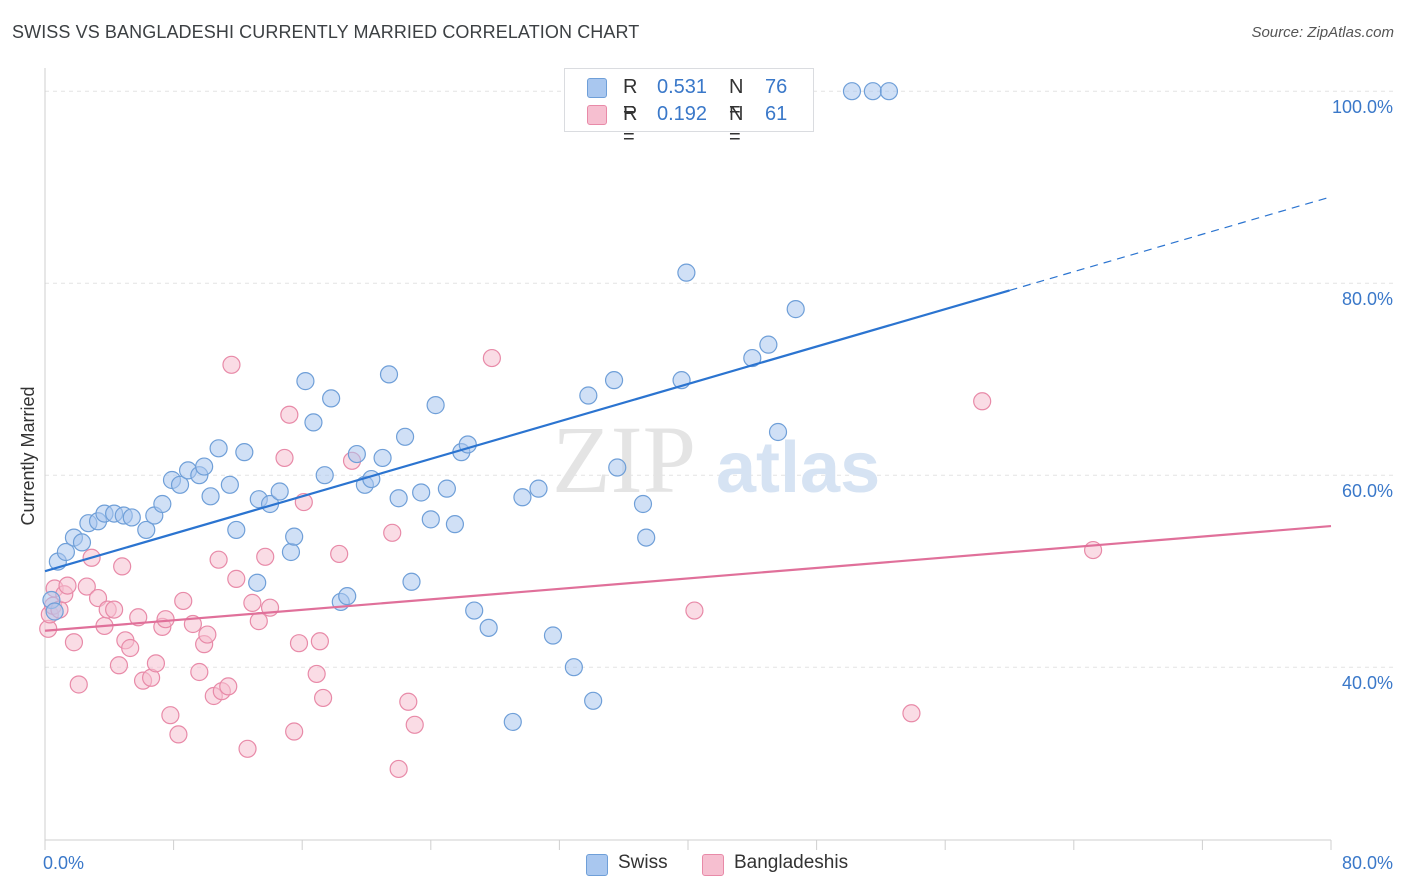 The width and height of the screenshot is (1406, 892). What do you see at coordinates (791, 862) in the screenshot?
I see `bangladeshis-legend-label: Bangladeshis` at bounding box center [791, 862].